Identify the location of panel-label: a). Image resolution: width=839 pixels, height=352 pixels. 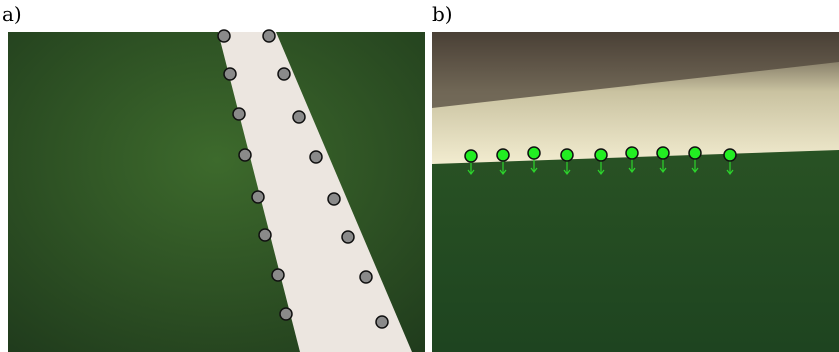
(12, 14).